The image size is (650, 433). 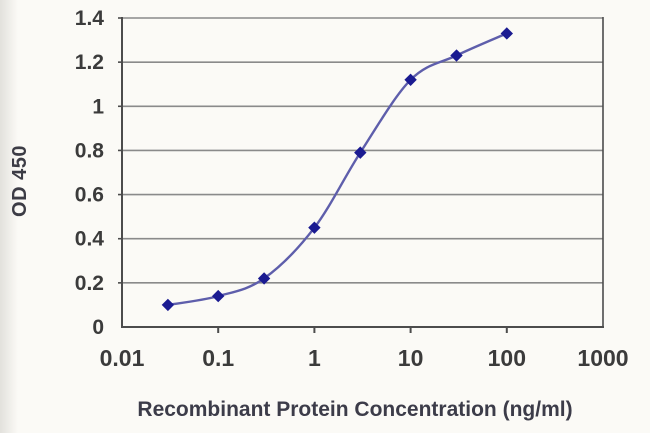 What do you see at coordinates (89, 283) in the screenshot?
I see `y-tick-label: 0.2` at bounding box center [89, 283].